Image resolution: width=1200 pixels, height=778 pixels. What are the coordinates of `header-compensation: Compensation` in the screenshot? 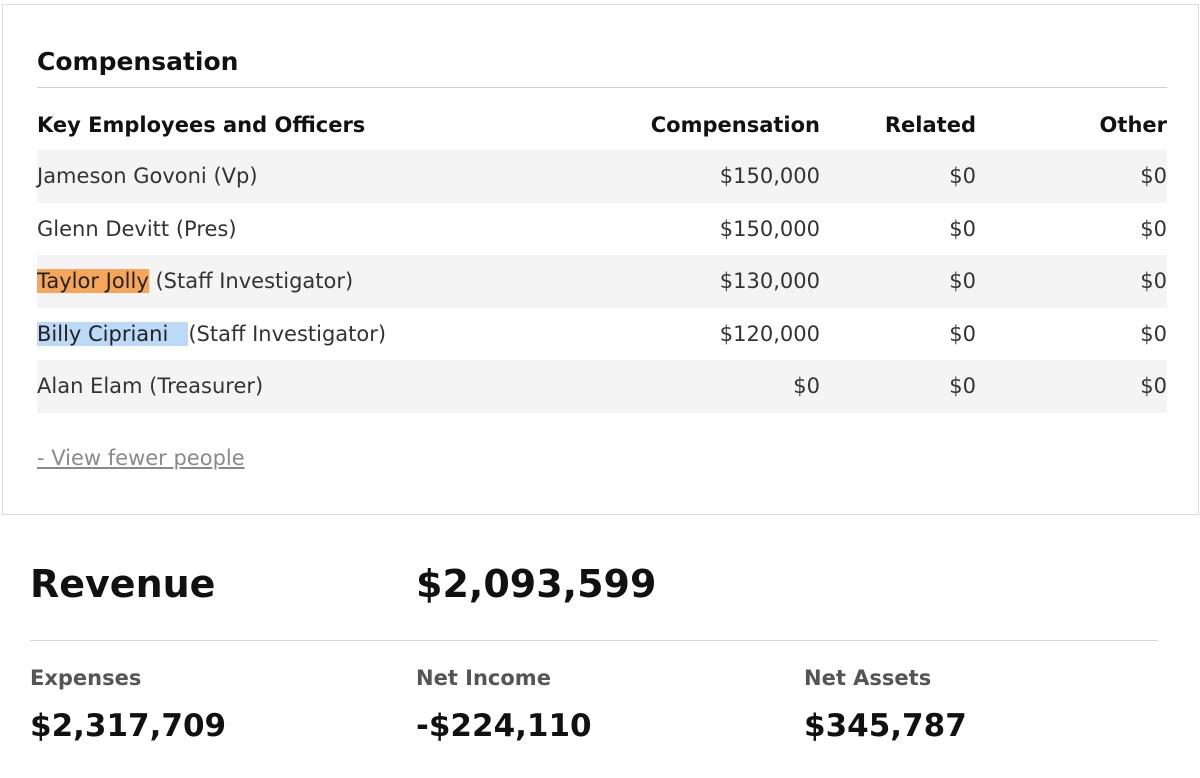 It's located at (735, 125).